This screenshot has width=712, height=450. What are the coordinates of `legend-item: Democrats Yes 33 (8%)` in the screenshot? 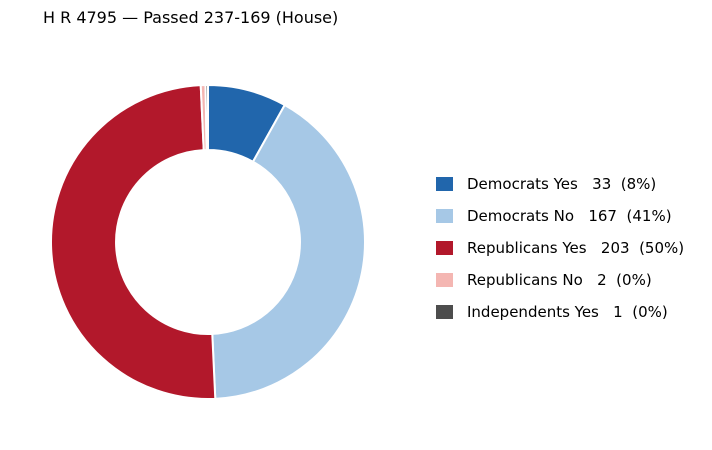 It's located at (560, 184).